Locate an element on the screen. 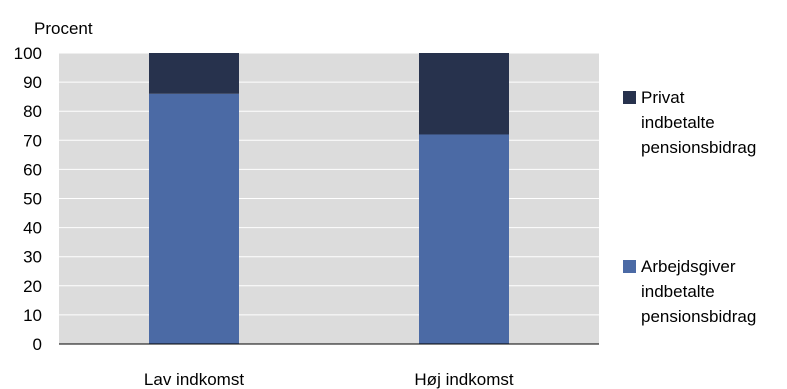 The height and width of the screenshot is (389, 787). y-tick-label: 80 is located at coordinates (32, 111).